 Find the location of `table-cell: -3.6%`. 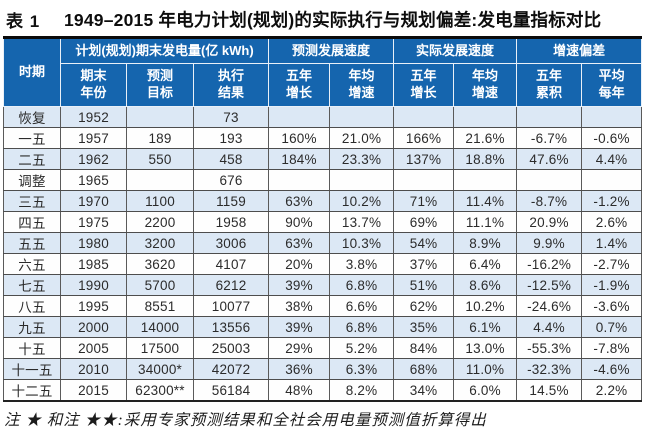

table-cell: -3.6% is located at coordinates (612, 306).